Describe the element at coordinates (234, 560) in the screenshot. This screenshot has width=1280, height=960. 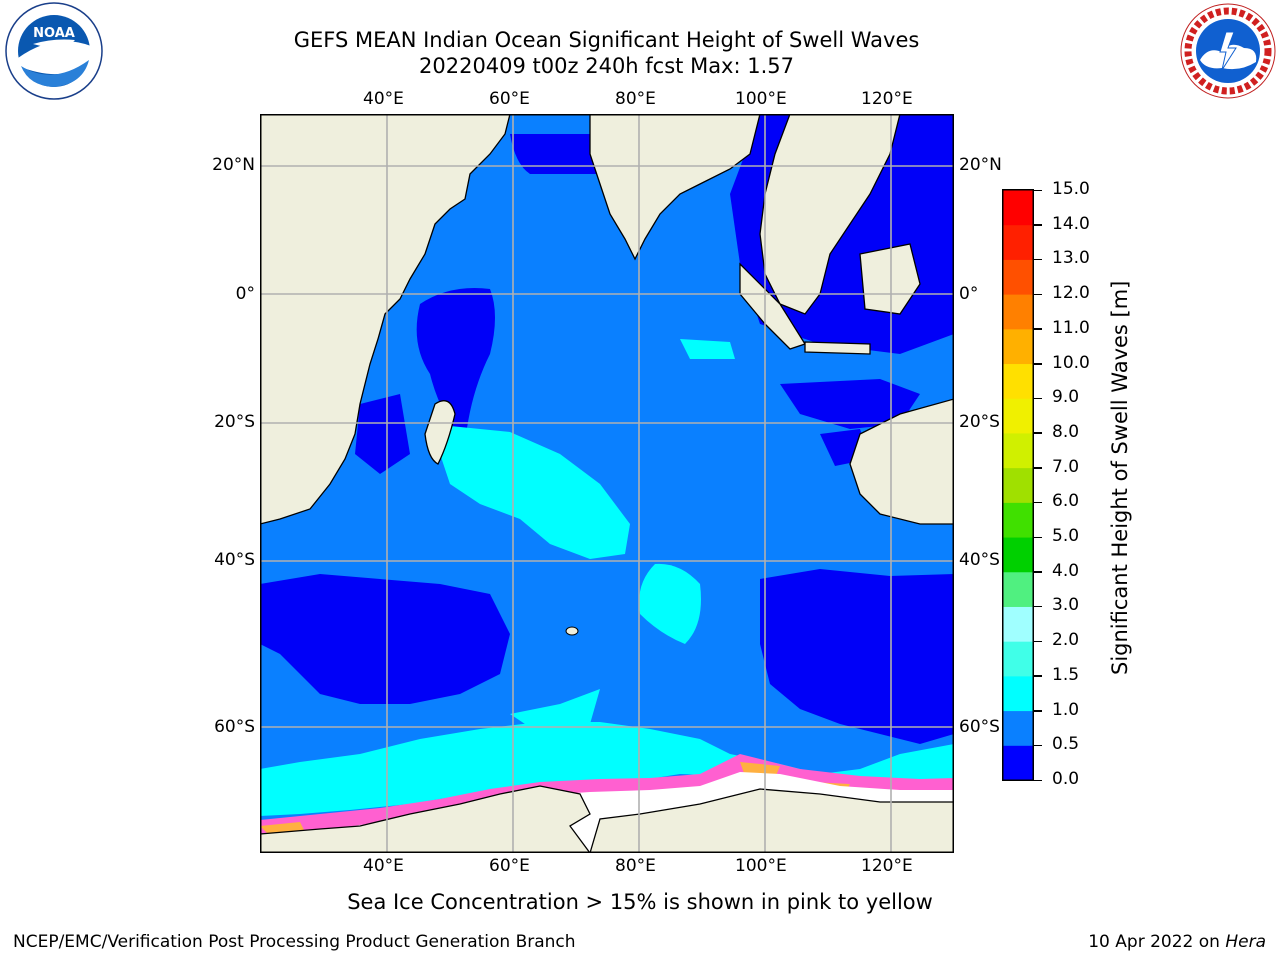
I see `lat-tick-left-4: 40°S` at that location.